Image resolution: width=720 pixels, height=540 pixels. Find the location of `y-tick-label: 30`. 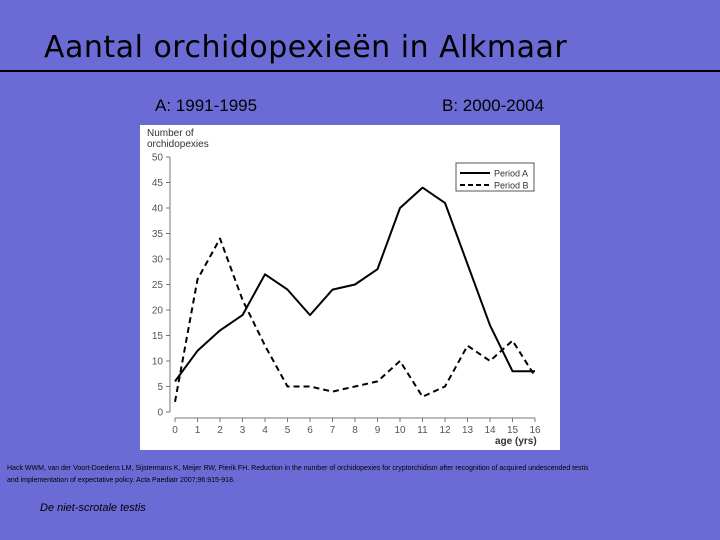

y-tick-label: 30 is located at coordinates (158, 260).